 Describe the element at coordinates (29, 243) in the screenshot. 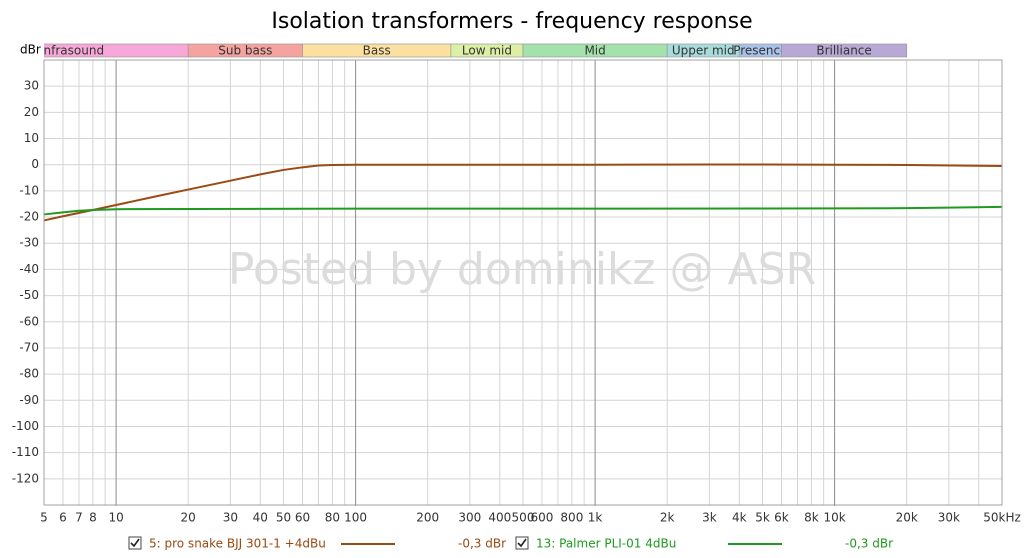

I see `y-tick-label: -30` at that location.